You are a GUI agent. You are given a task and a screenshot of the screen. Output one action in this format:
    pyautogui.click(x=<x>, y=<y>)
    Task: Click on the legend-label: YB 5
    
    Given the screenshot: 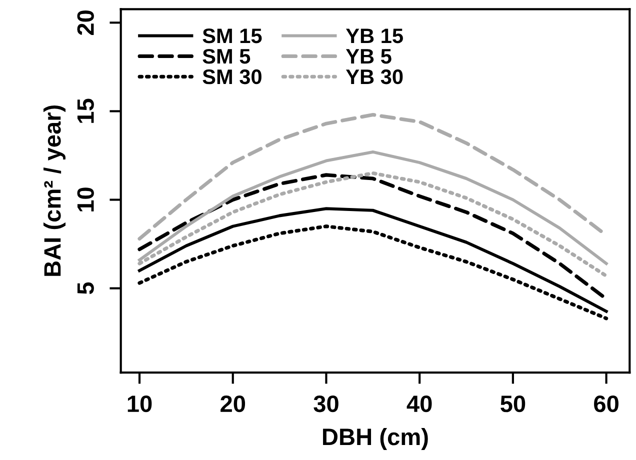 What is the action you would take?
    pyautogui.click(x=369, y=56)
    